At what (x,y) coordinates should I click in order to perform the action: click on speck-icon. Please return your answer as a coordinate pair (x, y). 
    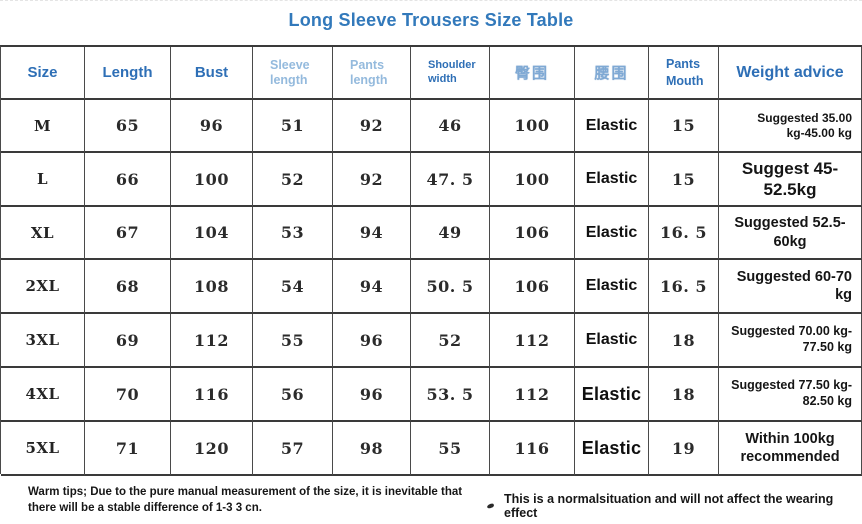
    Looking at the image, I should click on (490, 506).